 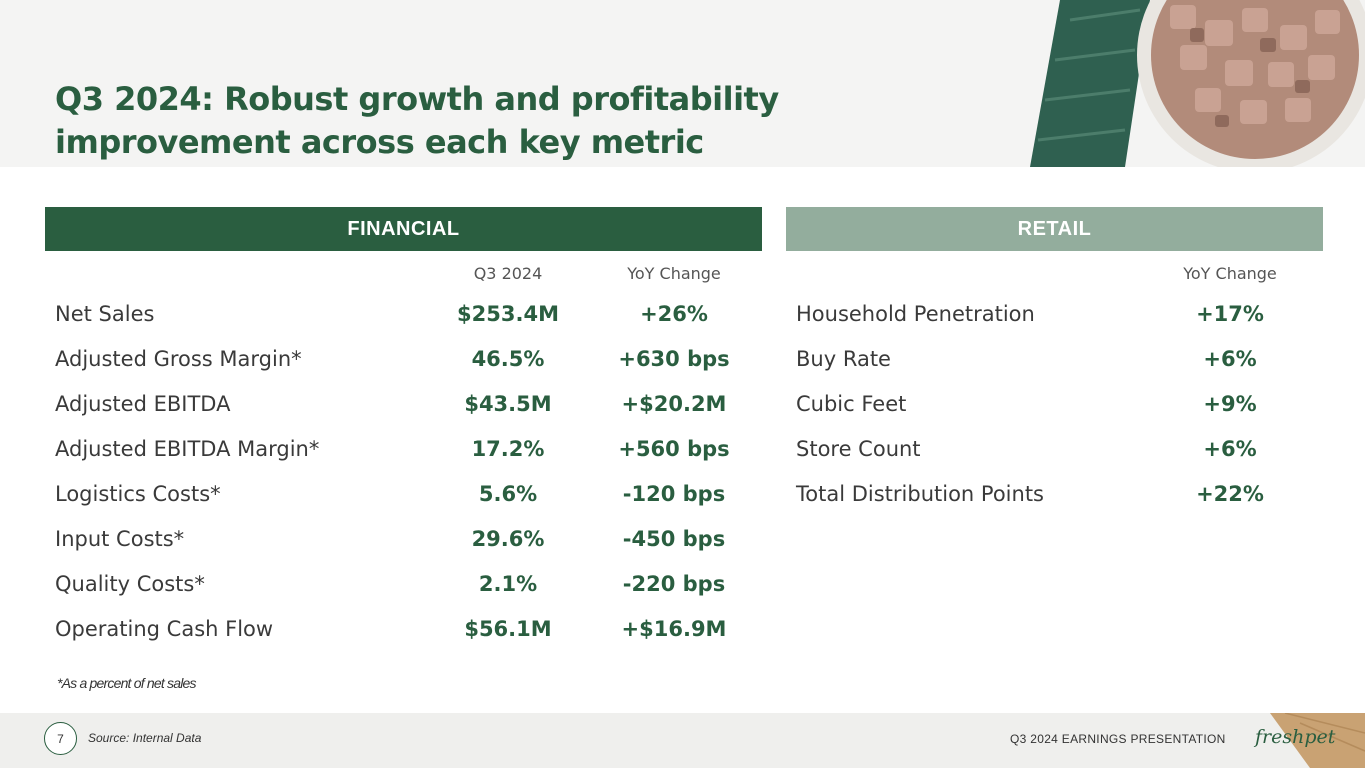 What do you see at coordinates (1295, 737) in the screenshot?
I see `freshpet-logo: freshpet` at bounding box center [1295, 737].